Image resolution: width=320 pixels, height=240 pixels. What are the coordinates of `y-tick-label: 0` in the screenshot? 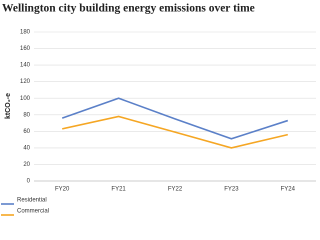 It's located at (29, 182).